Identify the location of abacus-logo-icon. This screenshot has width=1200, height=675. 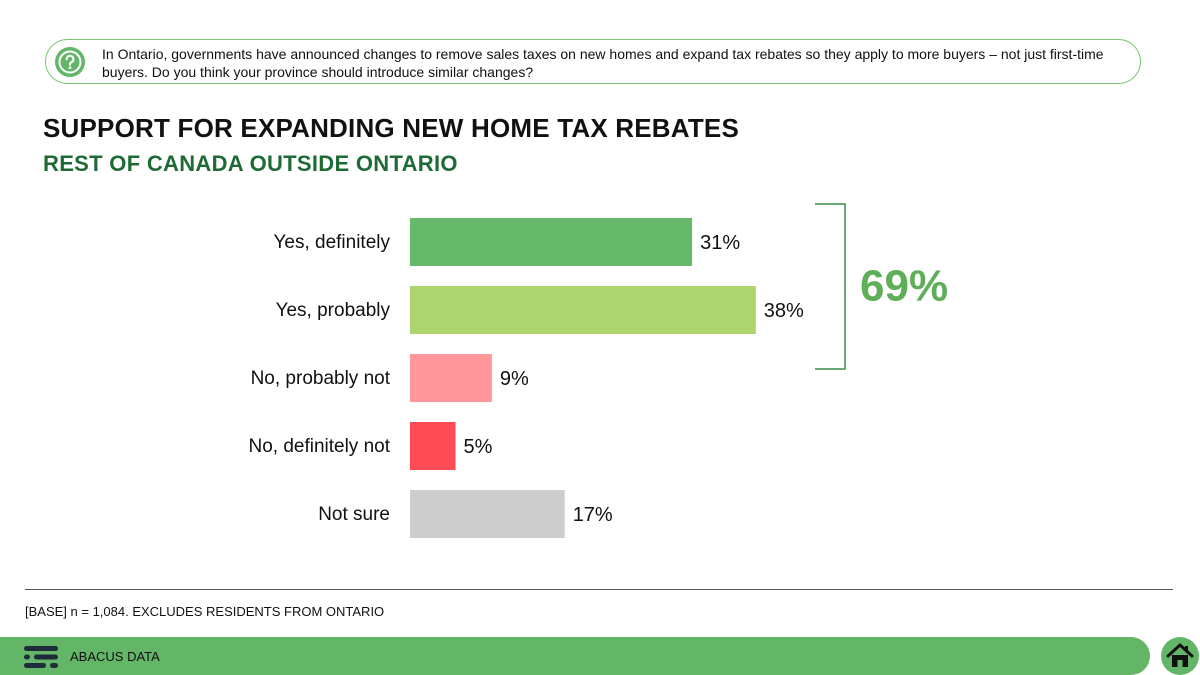
(41, 657).